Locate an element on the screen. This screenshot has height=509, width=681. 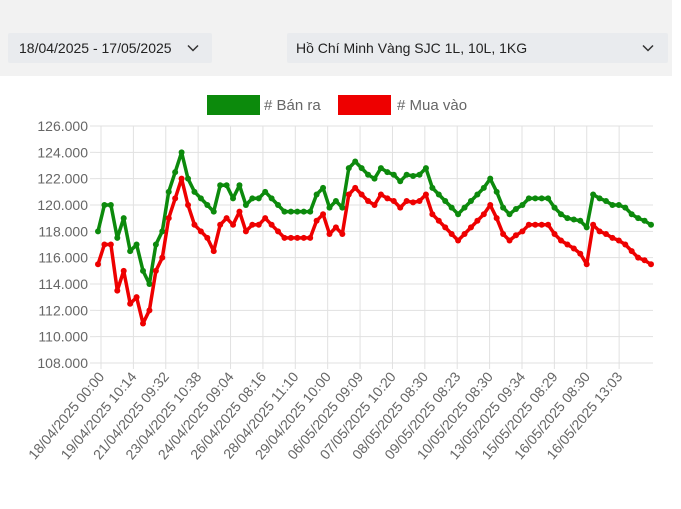
chart-legend: # Bán ra # Mua vào is located at coordinates (337, 105).